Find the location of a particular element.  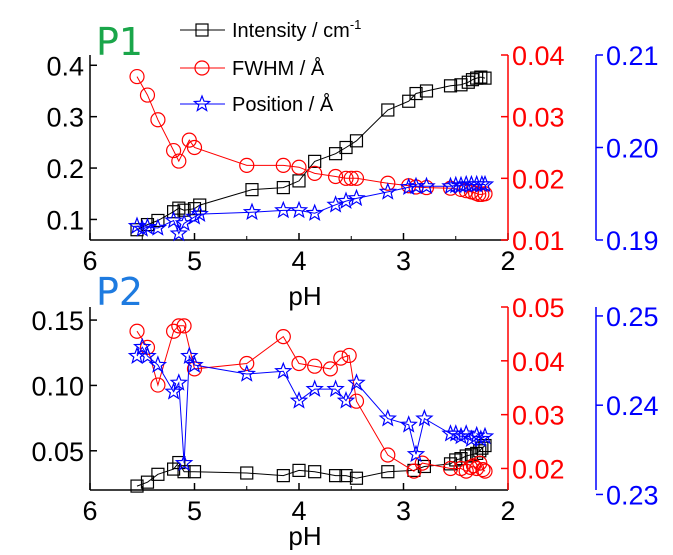

right1-y-tick-label: 0.01 is located at coordinates (538, 241).